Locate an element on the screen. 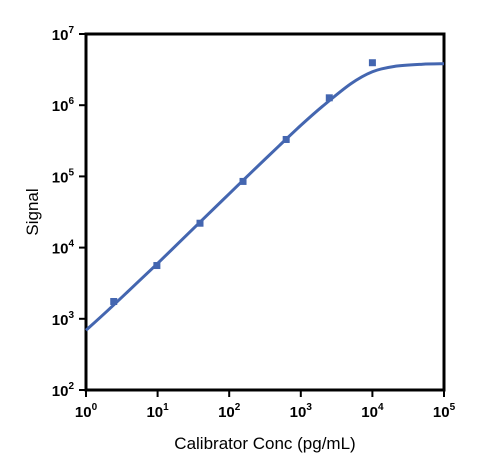 This screenshot has width=500, height=475. x-tick-label: 10⁰ is located at coordinates (86, 411).